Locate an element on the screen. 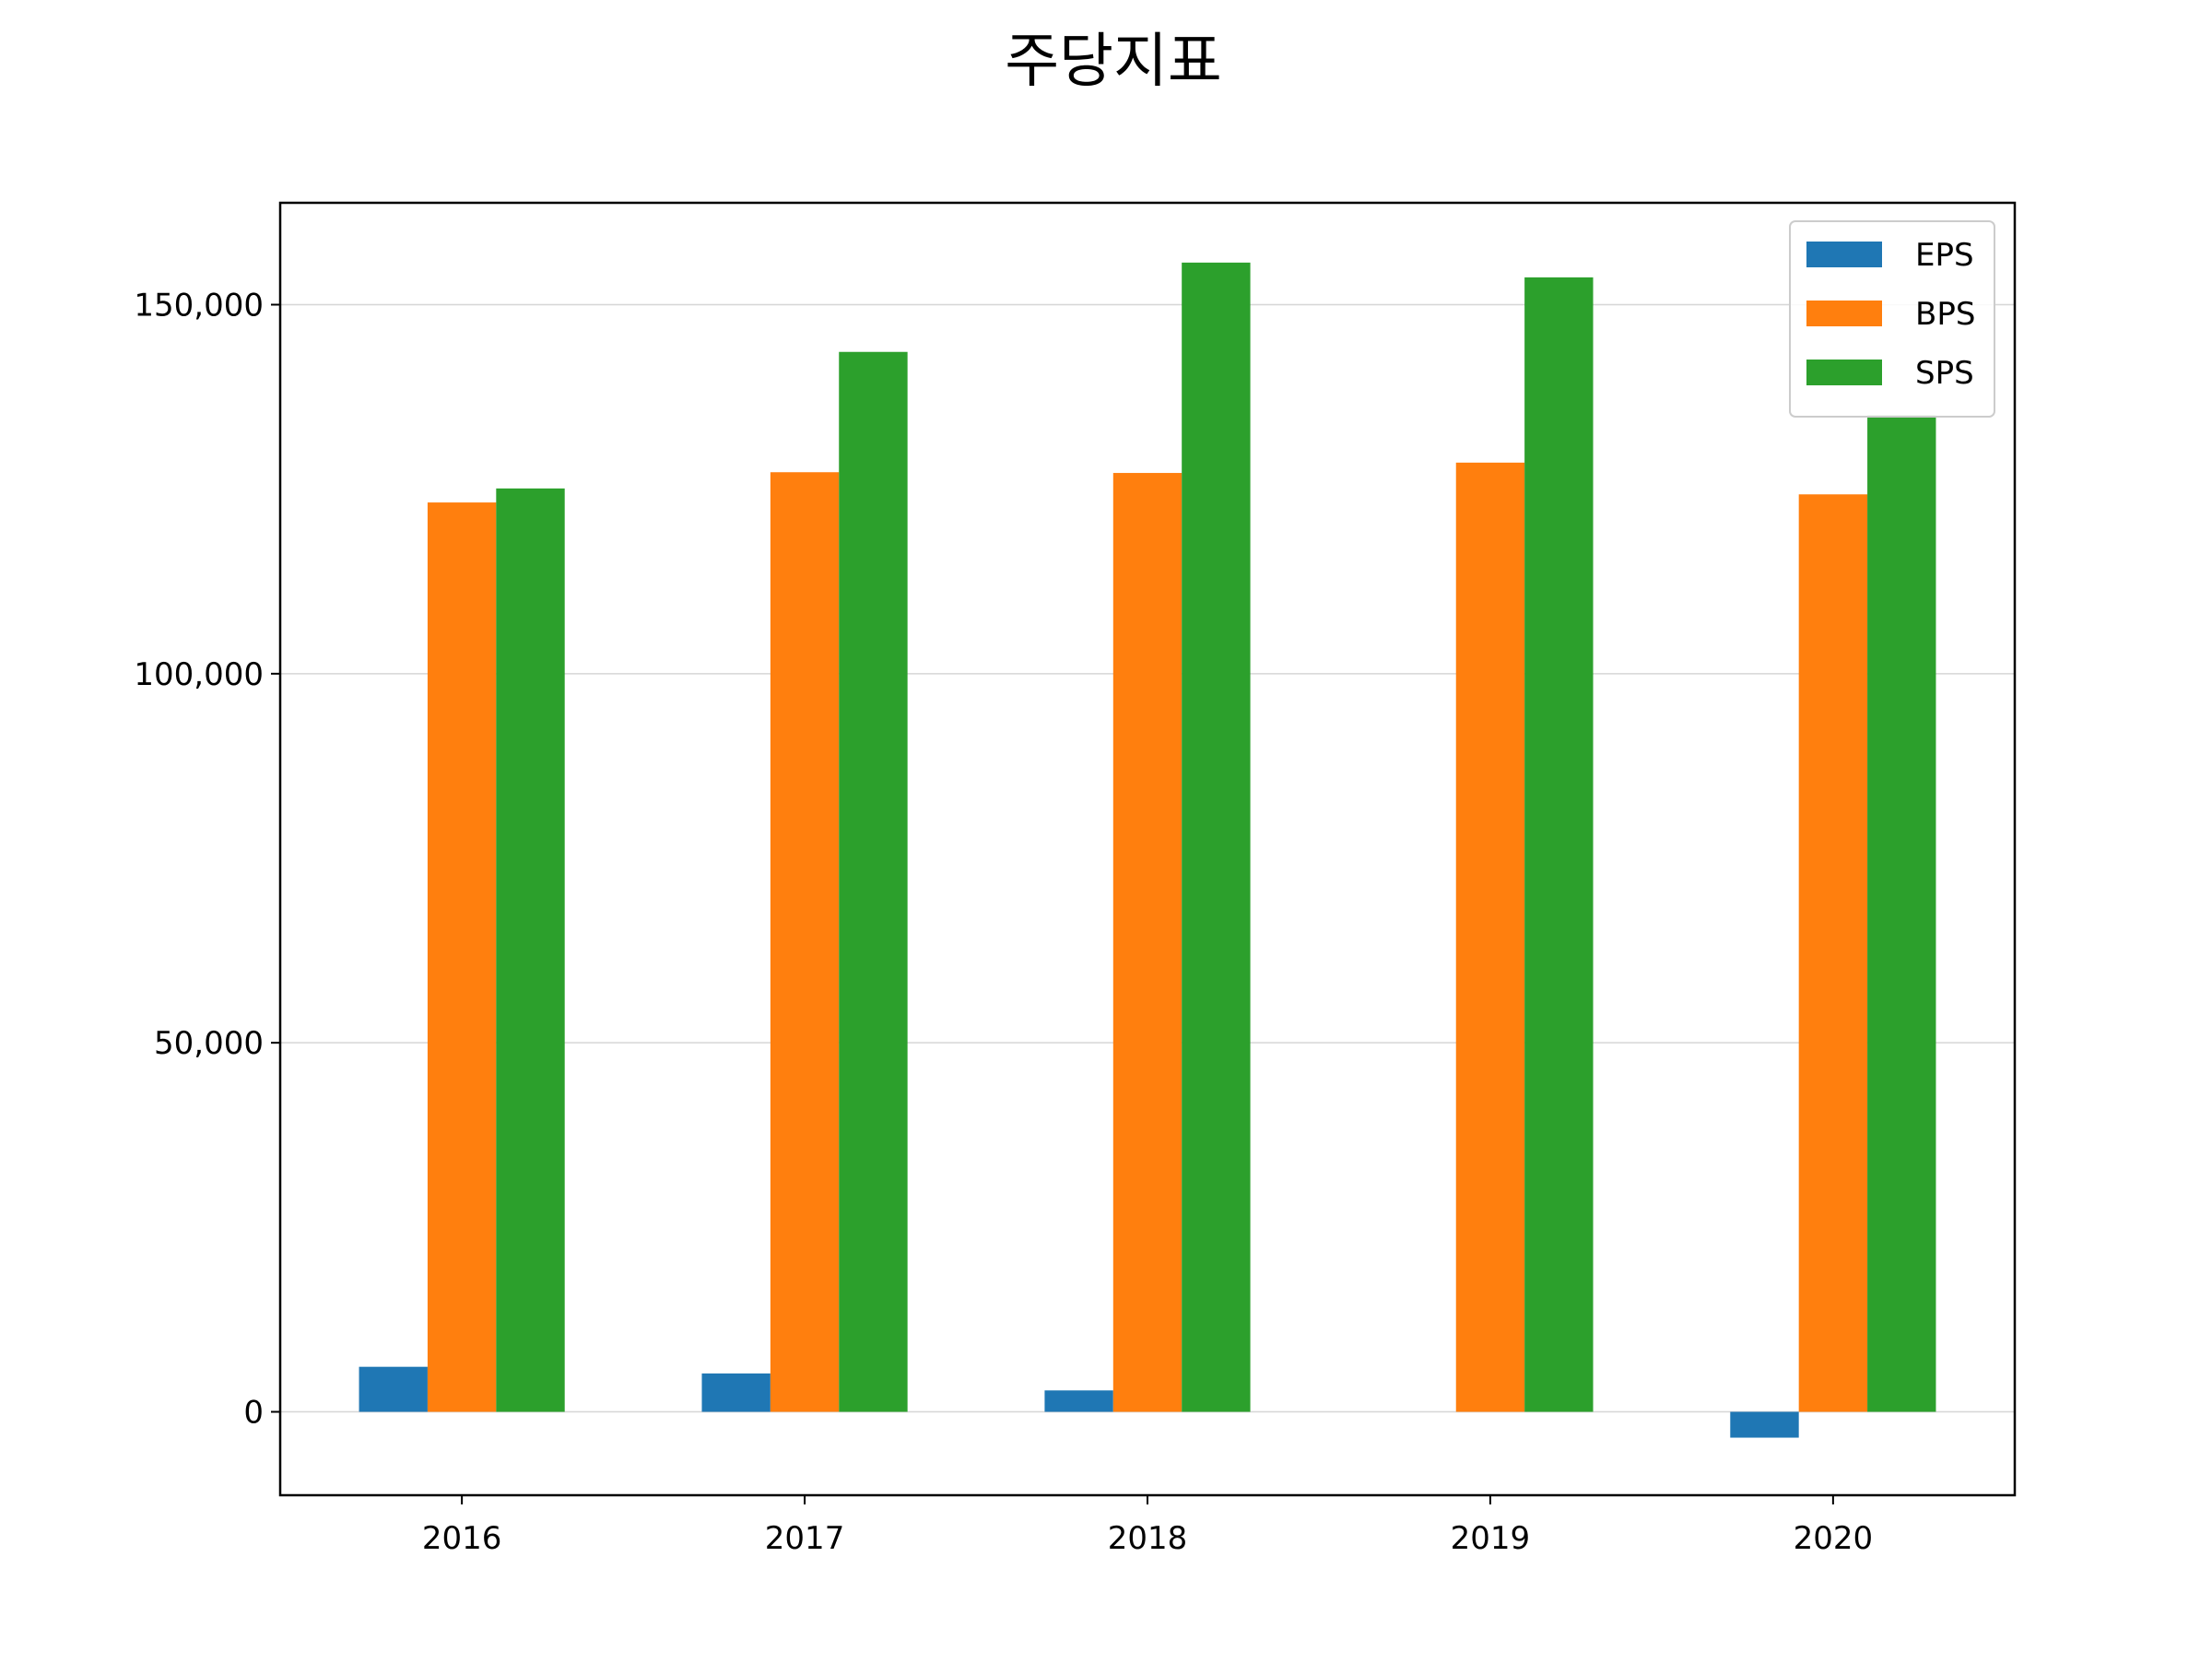 This screenshot has height=1663, width=2212. bar-bps-2018 is located at coordinates (1147, 942).